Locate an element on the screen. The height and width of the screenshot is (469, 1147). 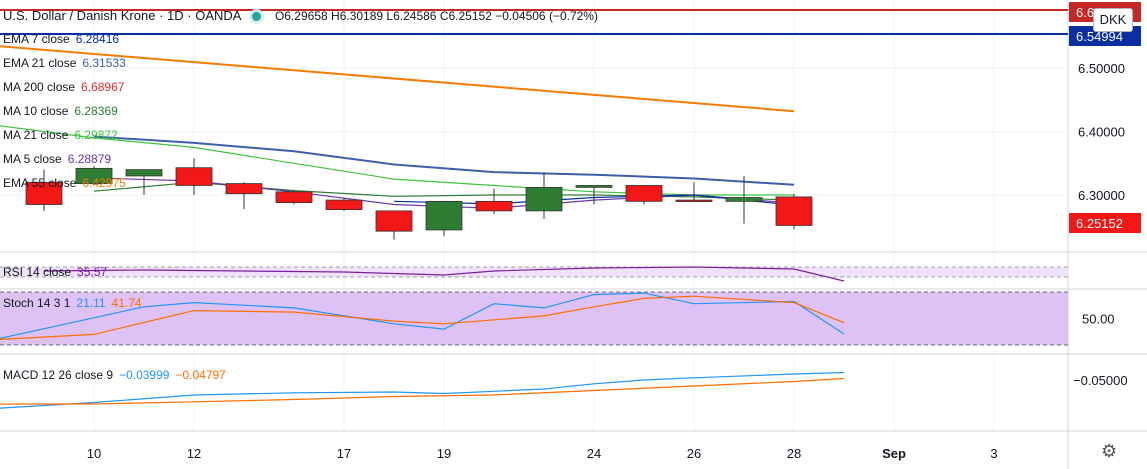
legend-value: 6.28879 is located at coordinates (89, 159).